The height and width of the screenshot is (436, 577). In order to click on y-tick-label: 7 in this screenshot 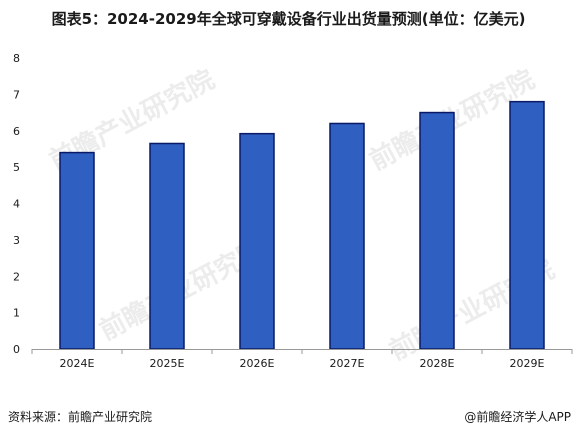, I will do `click(16, 94)`.